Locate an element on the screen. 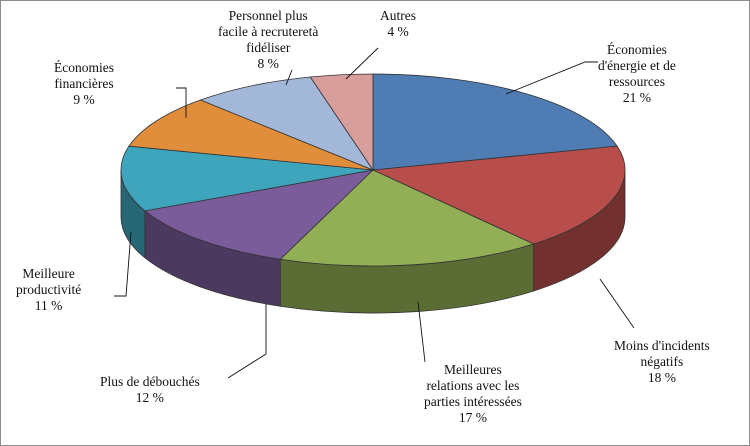  slice-label-debouches: Plus de débouchés 12 % is located at coordinates (150, 389).